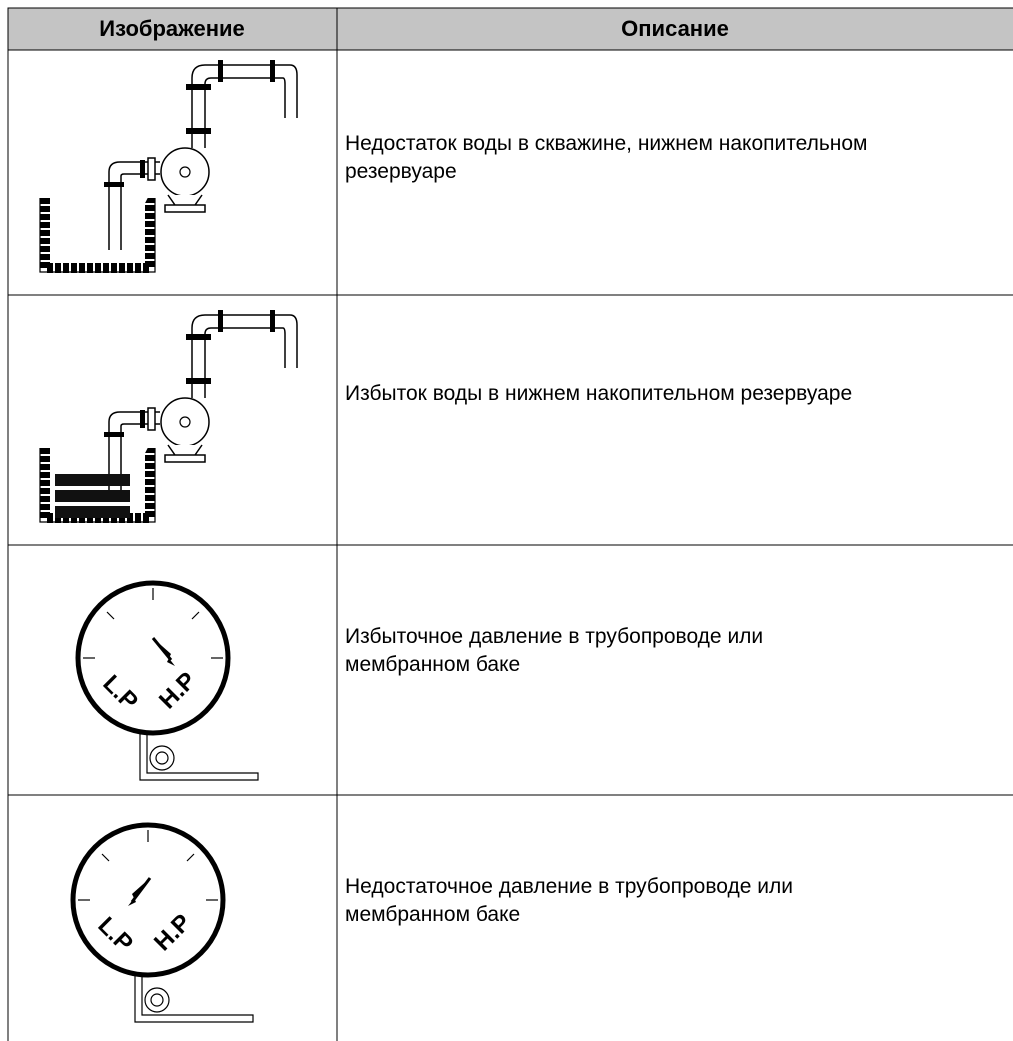 The width and height of the screenshot is (1013, 1041). Describe the element at coordinates (163, 923) in the screenshot. I see `gauge-low: L.P H.P` at that location.